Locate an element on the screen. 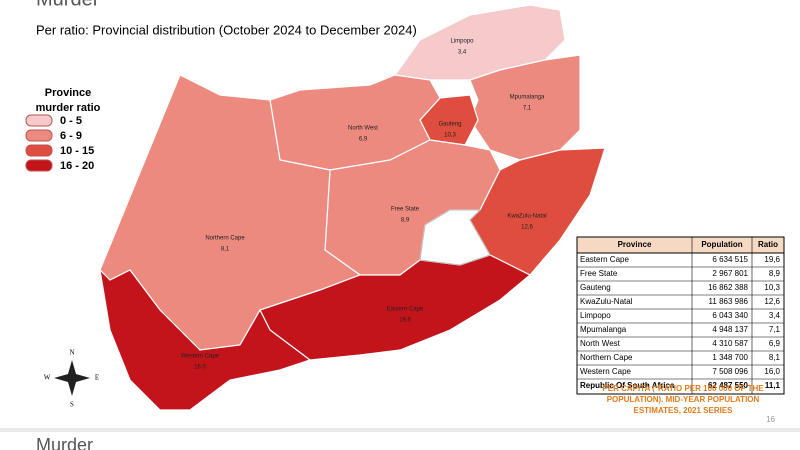  province-ratio: 12,6 is located at coordinates (527, 228).